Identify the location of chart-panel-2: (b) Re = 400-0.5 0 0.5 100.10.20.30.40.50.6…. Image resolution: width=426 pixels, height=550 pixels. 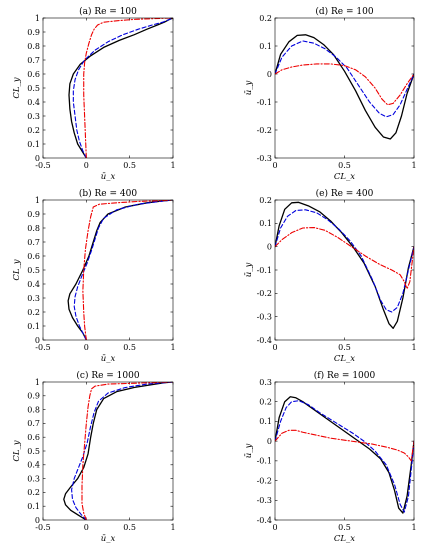
(94, 276).